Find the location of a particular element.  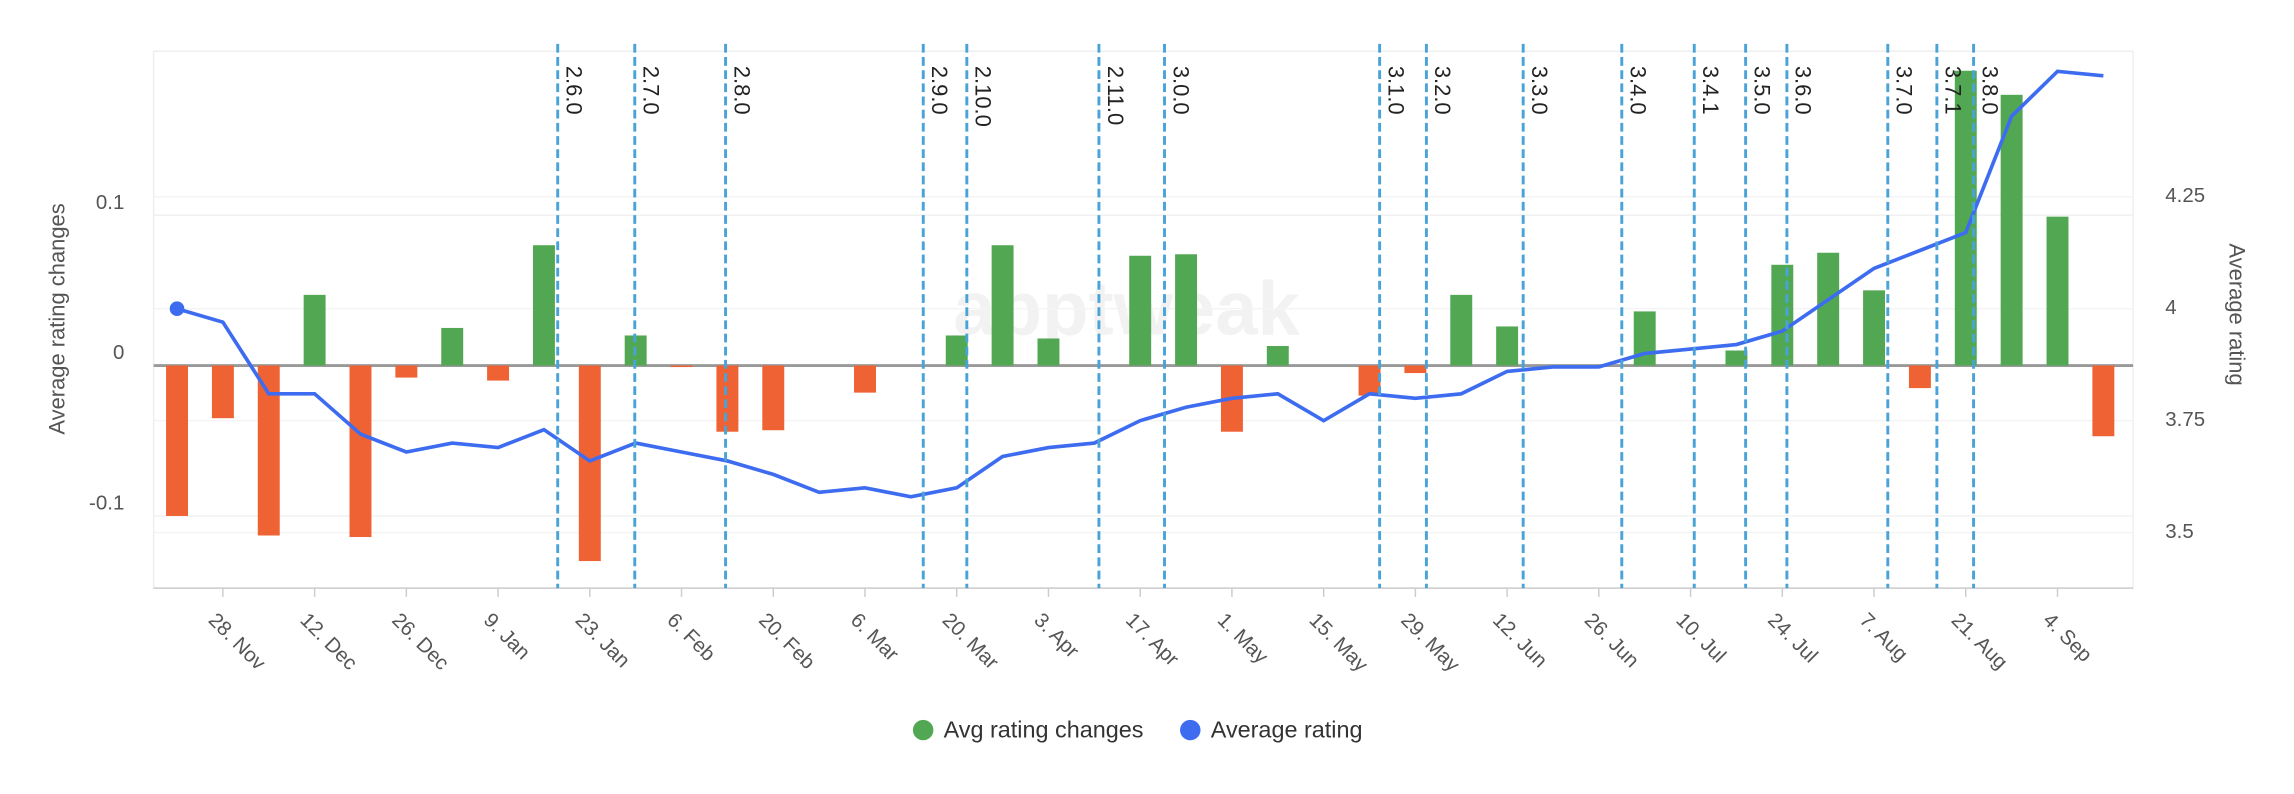

release-label: 3.4.0 is located at coordinates (1638, 90).